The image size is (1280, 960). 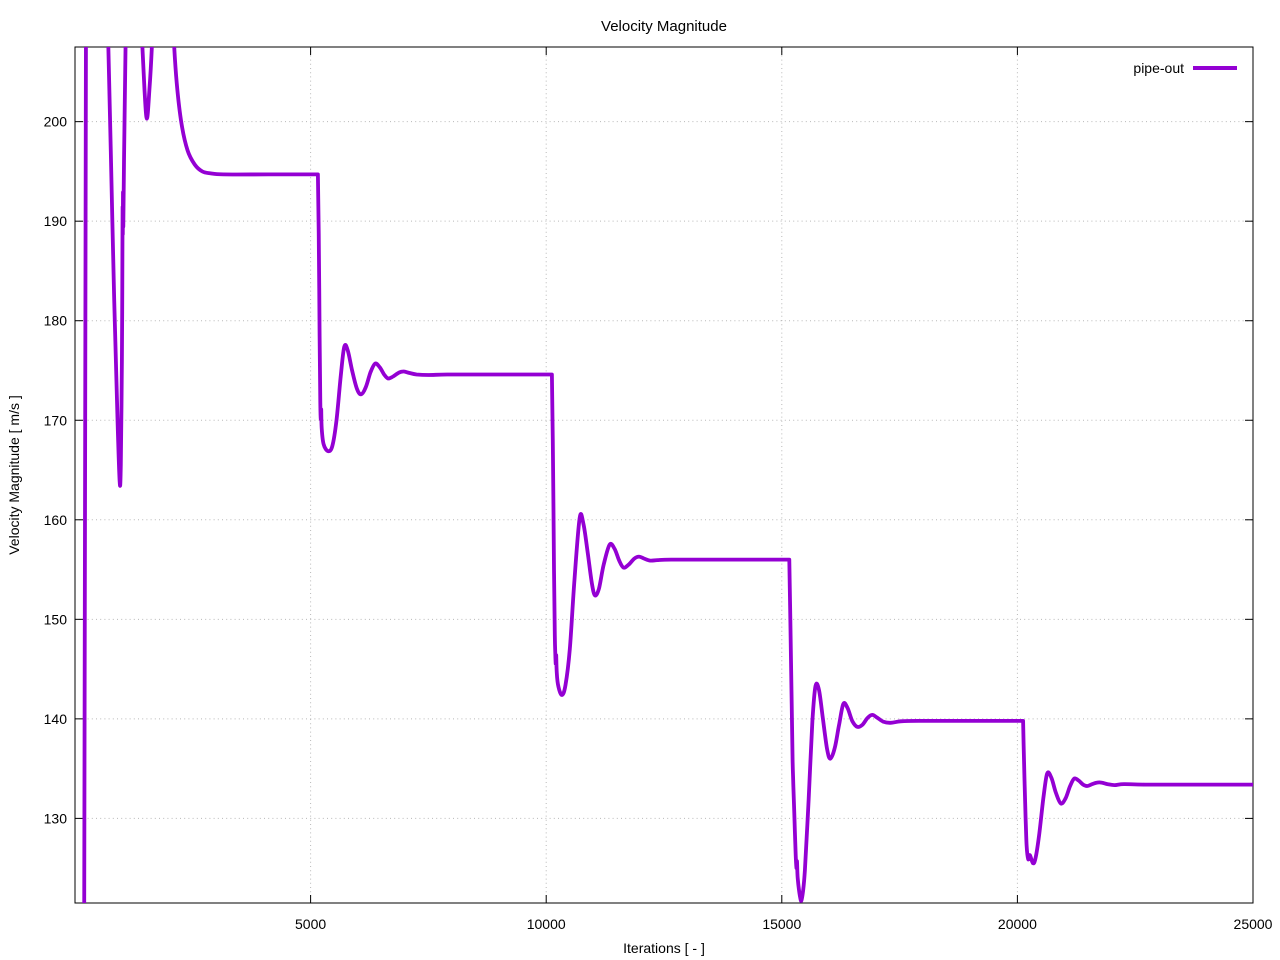 I want to click on x-tick-label: 15000, so click(x=781, y=924).